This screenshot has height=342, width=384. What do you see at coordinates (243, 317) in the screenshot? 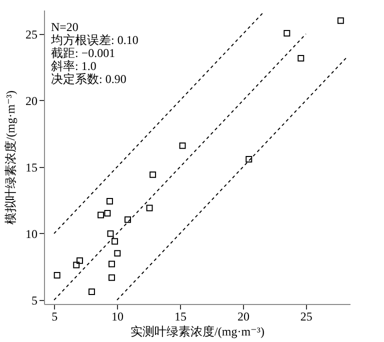
I see `x-tick-label: 20` at bounding box center [243, 317].